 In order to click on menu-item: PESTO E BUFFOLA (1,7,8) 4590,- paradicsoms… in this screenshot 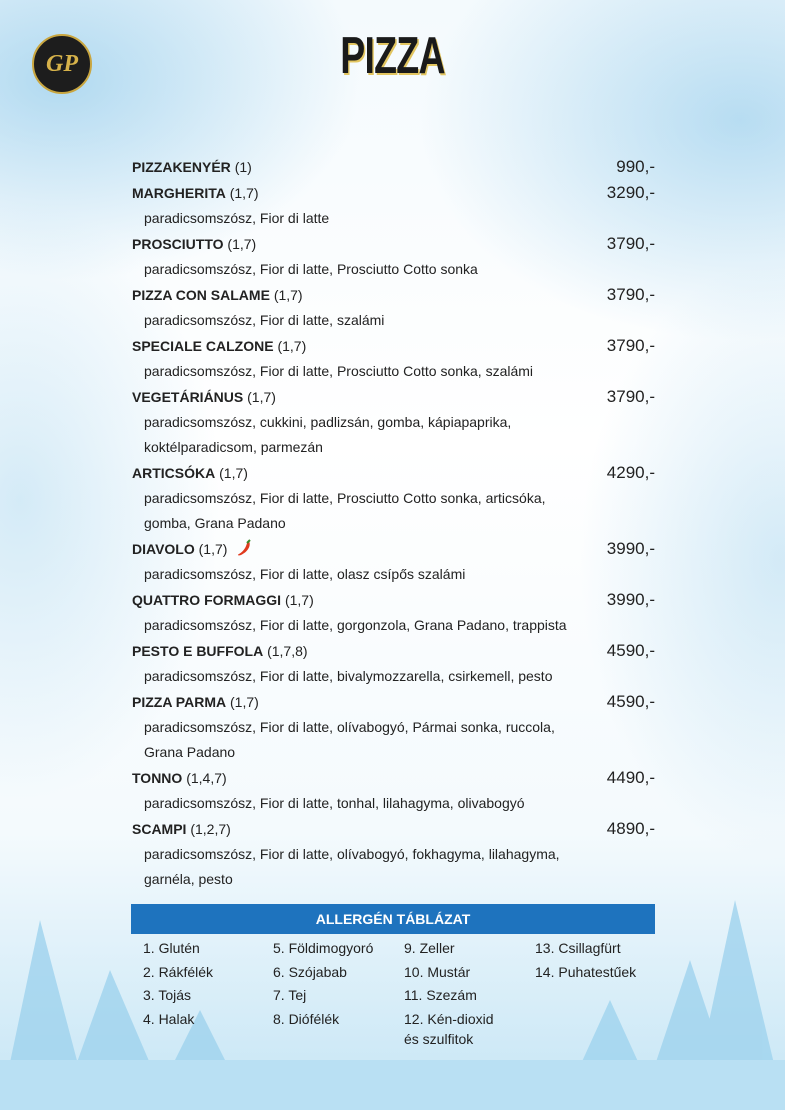, I will do `click(393, 663)`.